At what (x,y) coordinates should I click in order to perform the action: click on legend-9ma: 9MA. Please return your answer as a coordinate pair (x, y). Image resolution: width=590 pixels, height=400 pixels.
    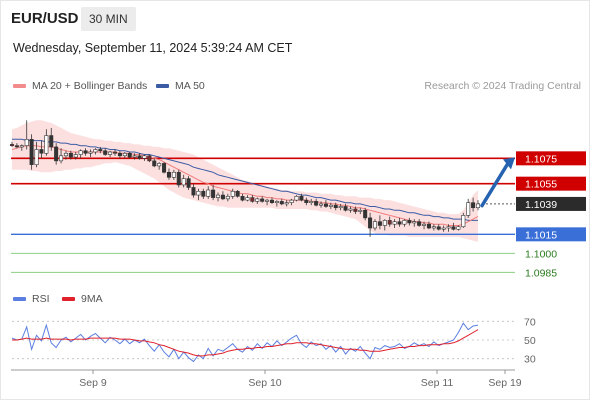
    Looking at the image, I should click on (82, 299).